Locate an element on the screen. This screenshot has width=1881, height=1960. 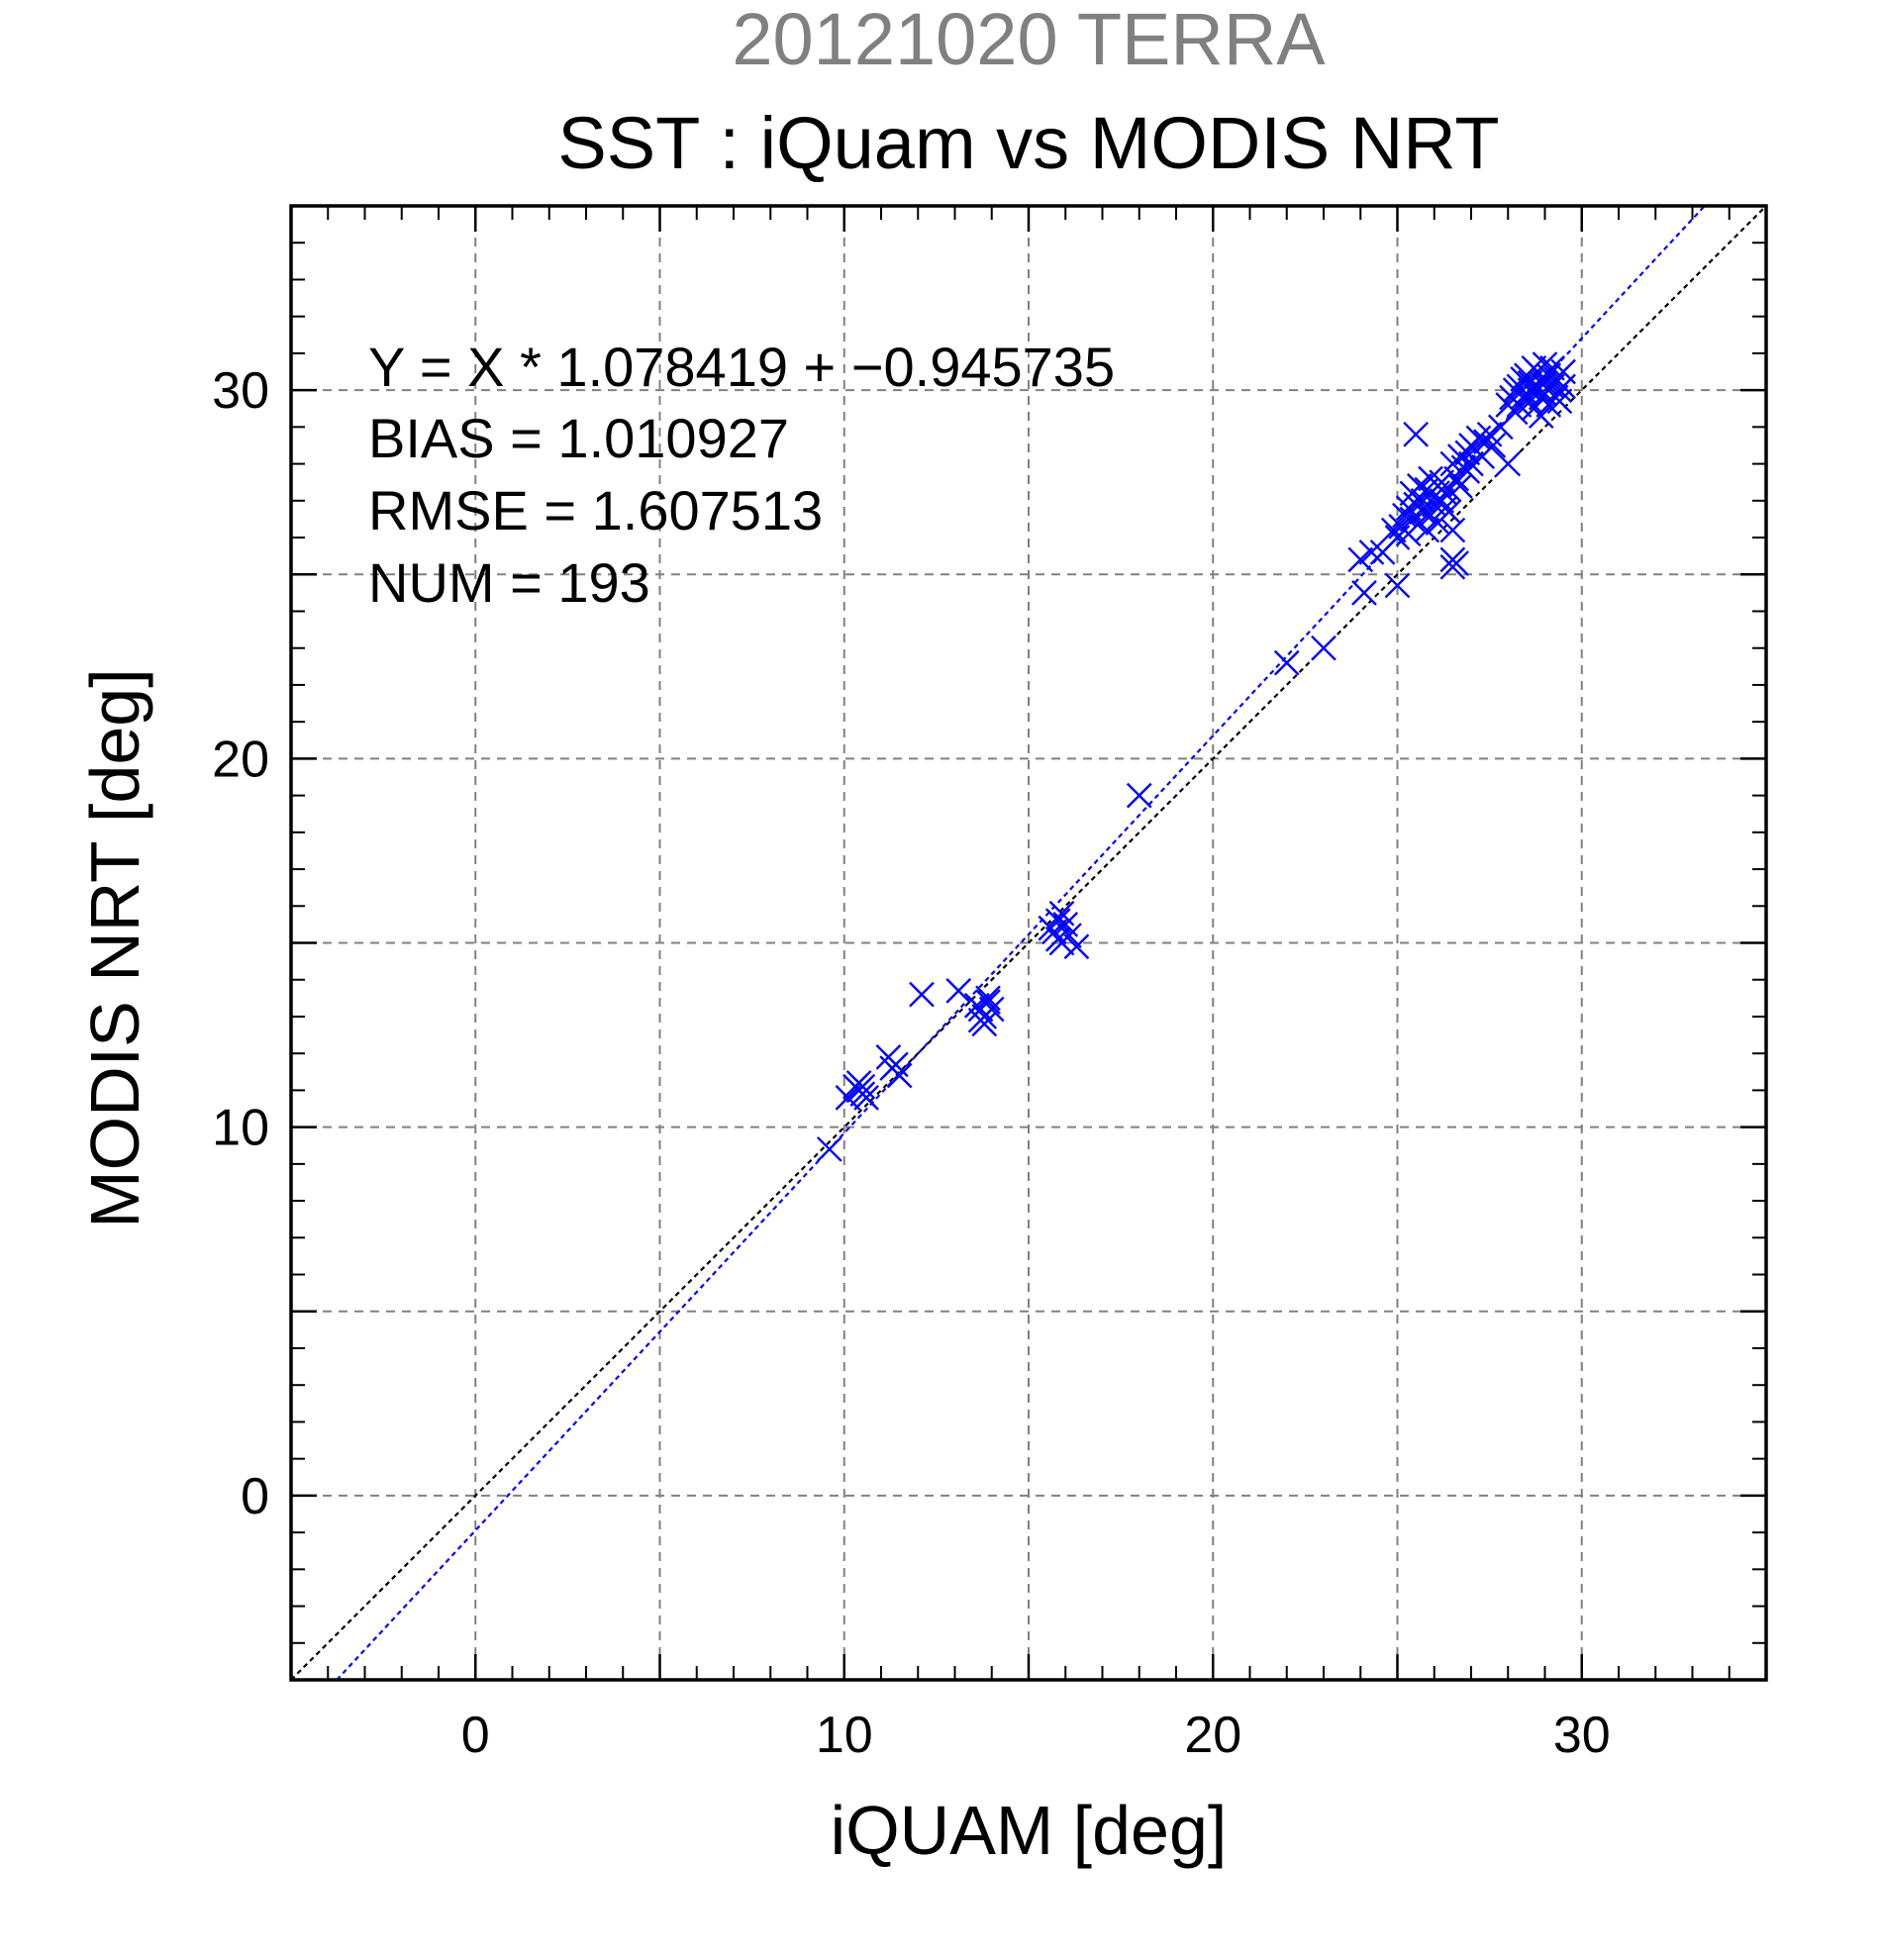
y-tick-label: 10 is located at coordinates (241, 1128).